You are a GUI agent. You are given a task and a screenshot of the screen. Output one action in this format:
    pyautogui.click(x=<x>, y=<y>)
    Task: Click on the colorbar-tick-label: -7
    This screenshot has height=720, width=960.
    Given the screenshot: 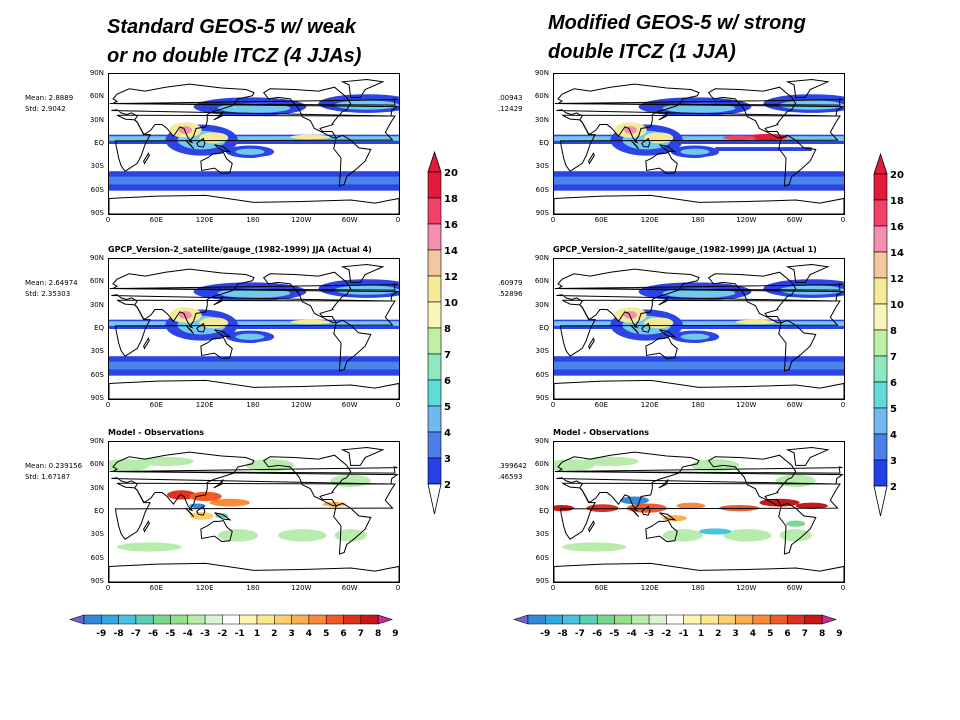 What is the action you would take?
    pyautogui.click(x=136, y=634)
    